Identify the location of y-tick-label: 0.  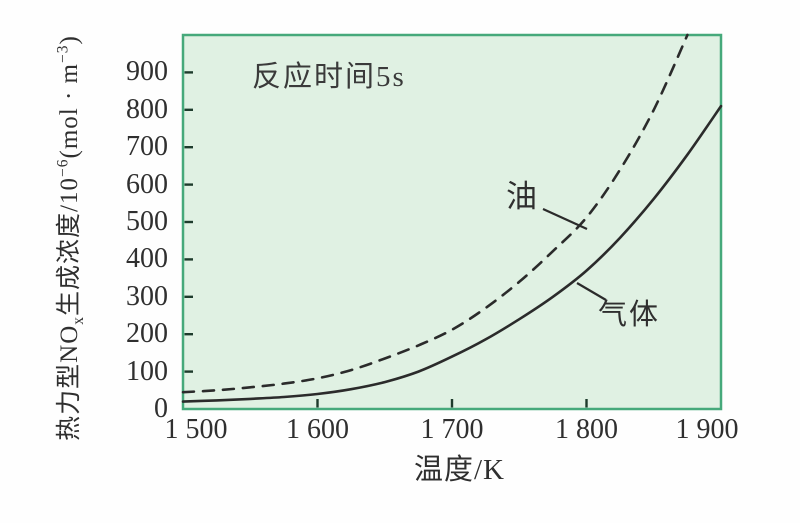
(161, 408).